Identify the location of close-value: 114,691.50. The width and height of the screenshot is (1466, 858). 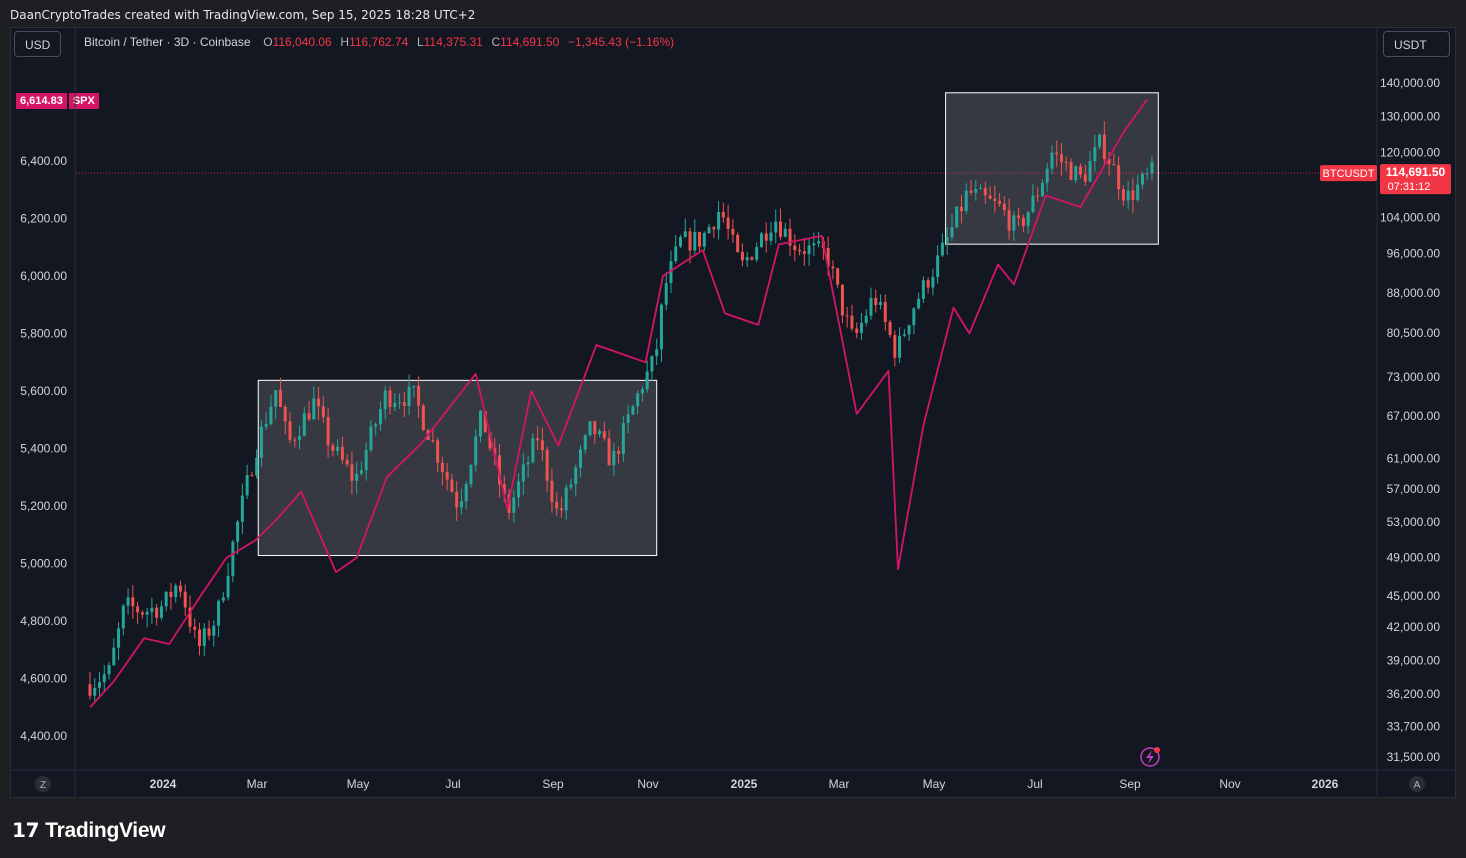
(530, 42).